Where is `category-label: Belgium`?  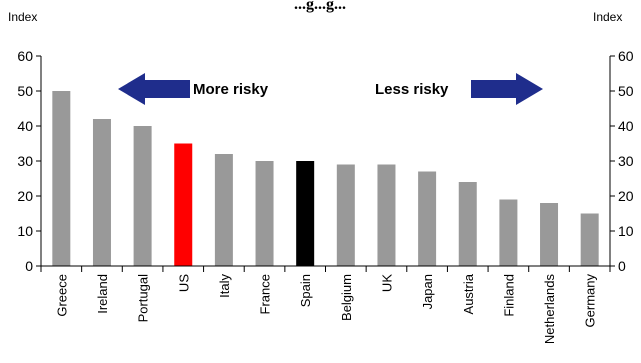 category-label: Belgium is located at coordinates (346, 297).